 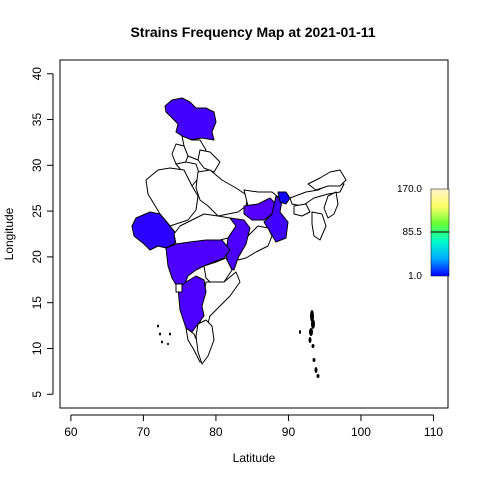 I want to click on x-tick-label: 100, so click(x=361, y=432).